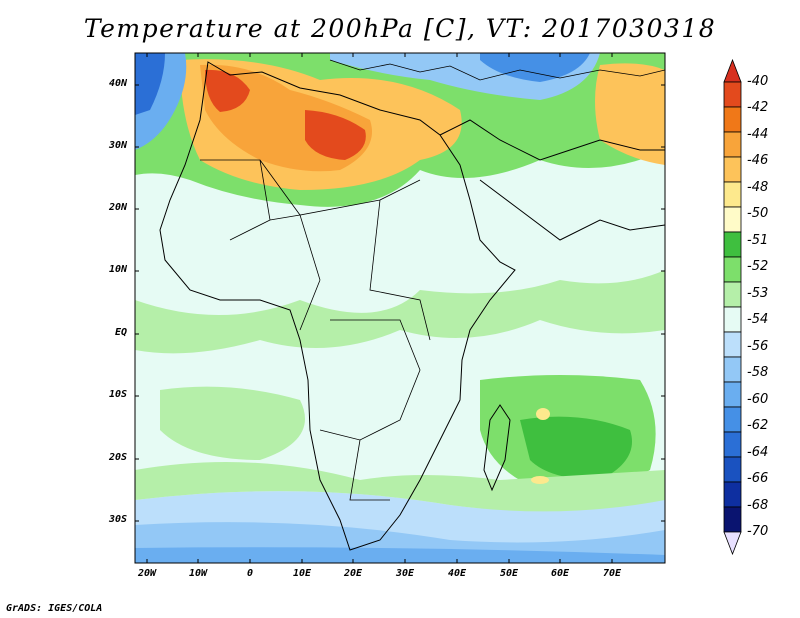 The height and width of the screenshot is (618, 800). Describe the element at coordinates (758, 373) in the screenshot. I see `legend-label: -58` at that location.